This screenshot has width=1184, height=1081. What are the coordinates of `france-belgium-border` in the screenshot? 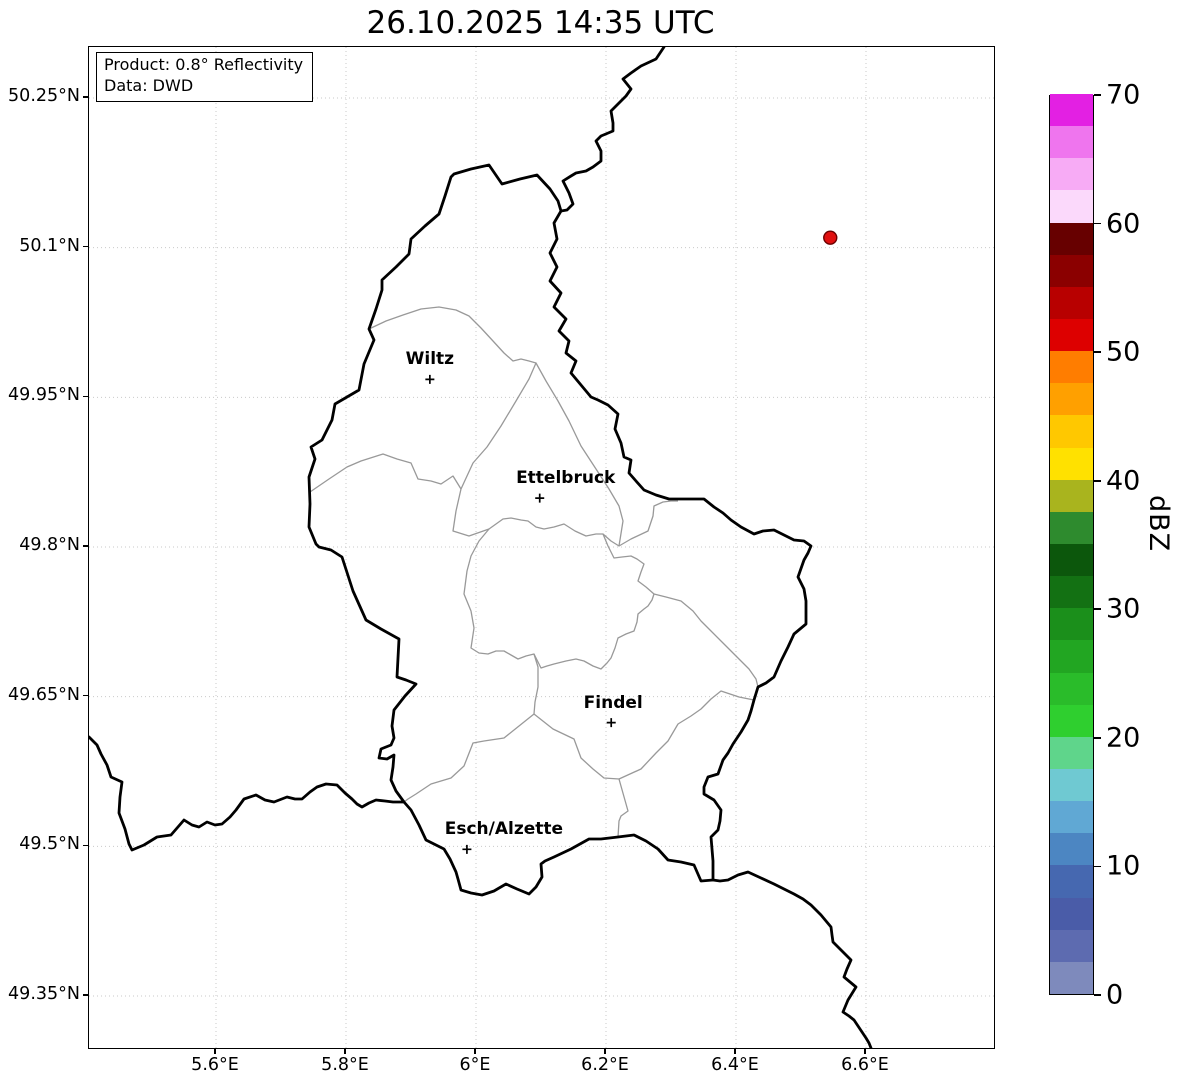 It's located at (247, 793).